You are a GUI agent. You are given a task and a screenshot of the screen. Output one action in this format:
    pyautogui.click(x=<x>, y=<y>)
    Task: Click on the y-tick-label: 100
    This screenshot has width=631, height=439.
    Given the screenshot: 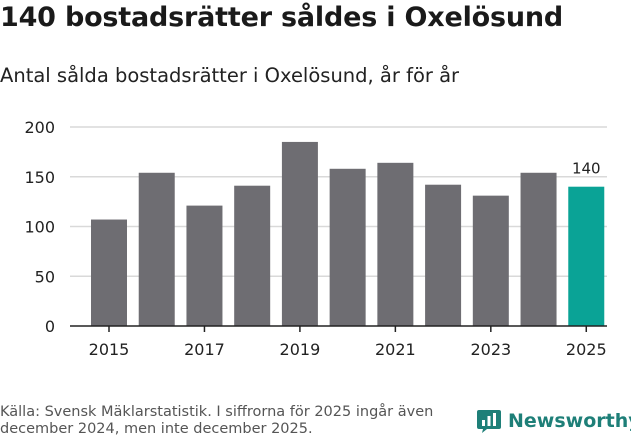 What is the action you would take?
    pyautogui.click(x=39, y=227)
    